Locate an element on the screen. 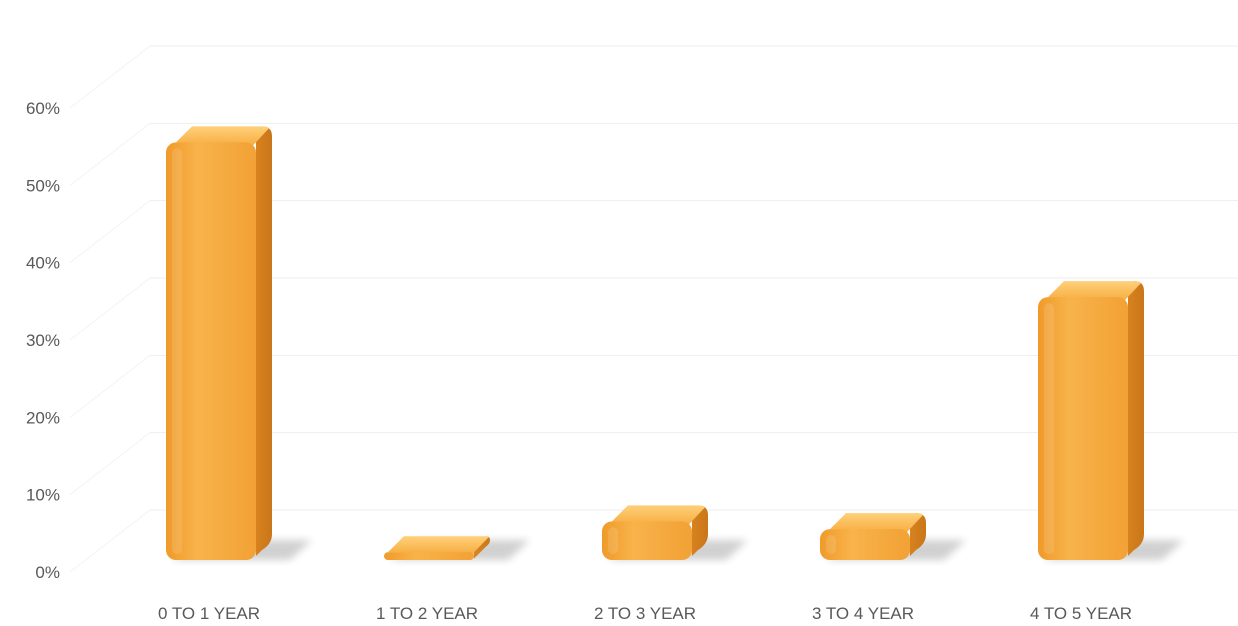  y-tick-label: 30% is located at coordinates (43, 340).